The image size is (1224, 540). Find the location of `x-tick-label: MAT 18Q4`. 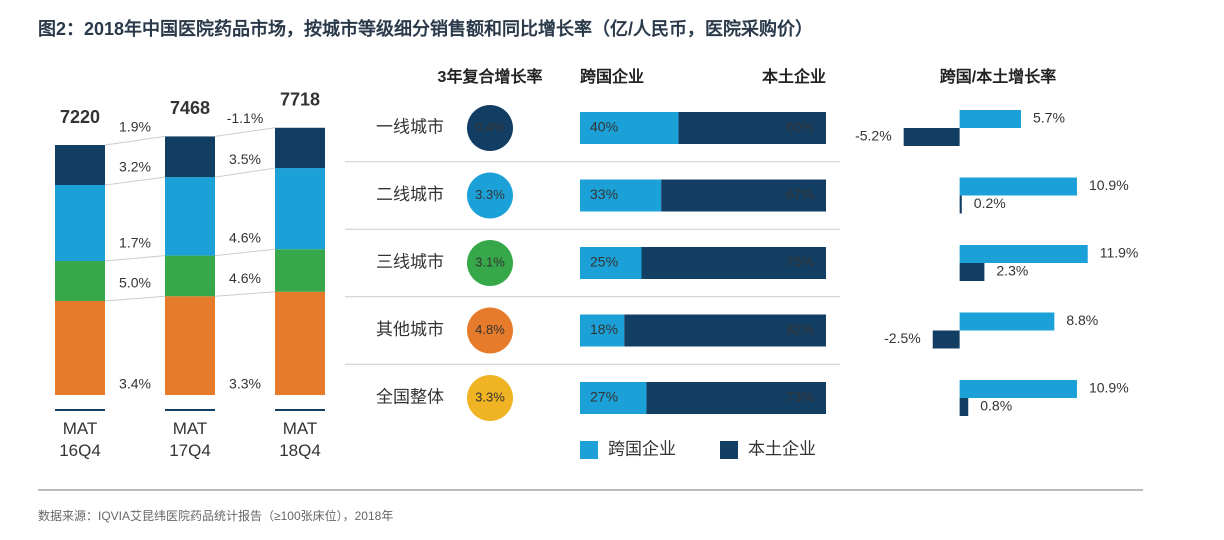

x-tick-label: MAT 18Q4 is located at coordinates (300, 439).